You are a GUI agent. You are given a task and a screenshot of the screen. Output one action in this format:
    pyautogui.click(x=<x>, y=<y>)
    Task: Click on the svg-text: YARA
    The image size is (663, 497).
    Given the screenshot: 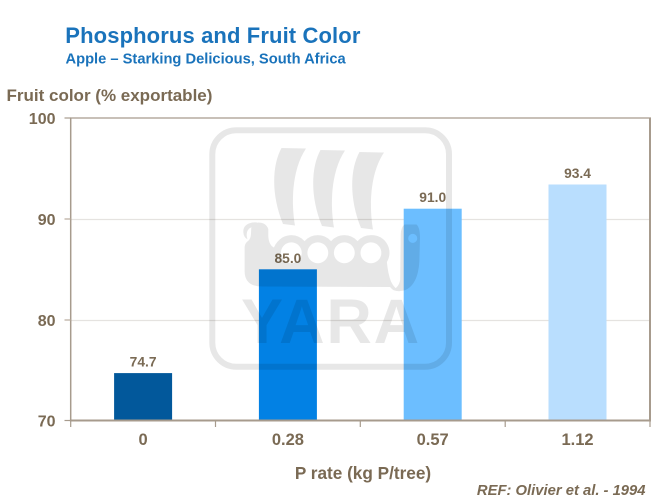 What is the action you would take?
    pyautogui.click(x=331, y=322)
    